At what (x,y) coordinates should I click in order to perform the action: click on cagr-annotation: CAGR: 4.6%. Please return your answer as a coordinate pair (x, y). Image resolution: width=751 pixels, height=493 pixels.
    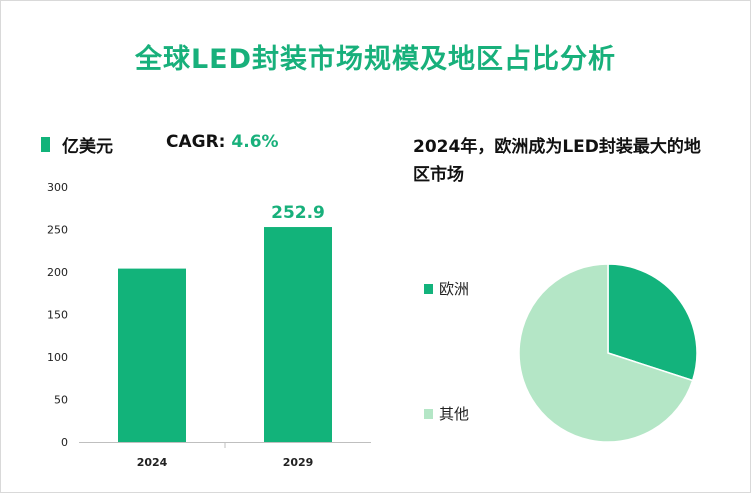
    Looking at the image, I should click on (222, 142).